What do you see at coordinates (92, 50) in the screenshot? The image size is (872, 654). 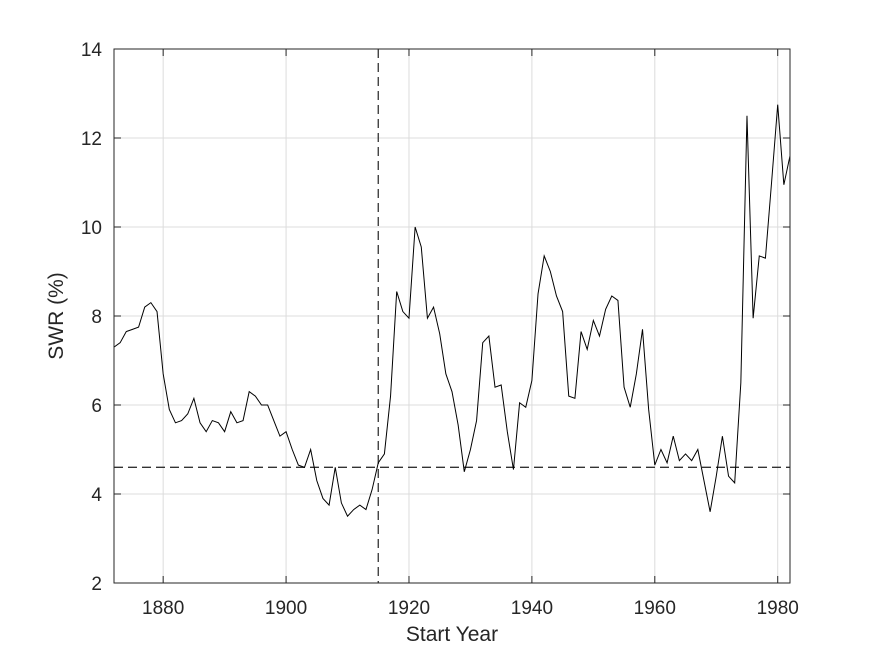 I see `y-tick-label: 14` at bounding box center [92, 50].